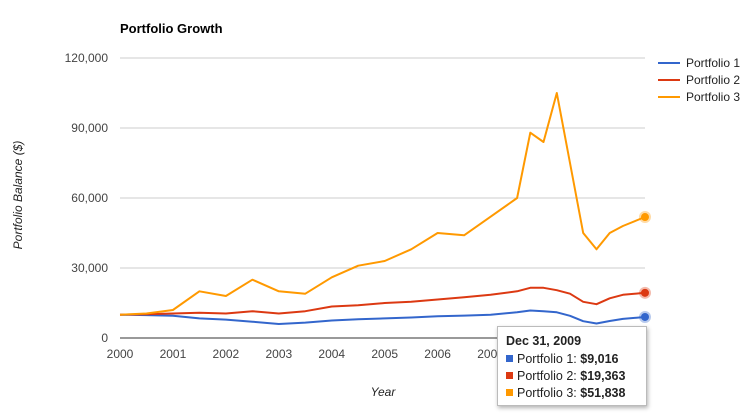 This screenshot has height=416, width=750. I want to click on y-tick-label: 0, so click(104, 338).